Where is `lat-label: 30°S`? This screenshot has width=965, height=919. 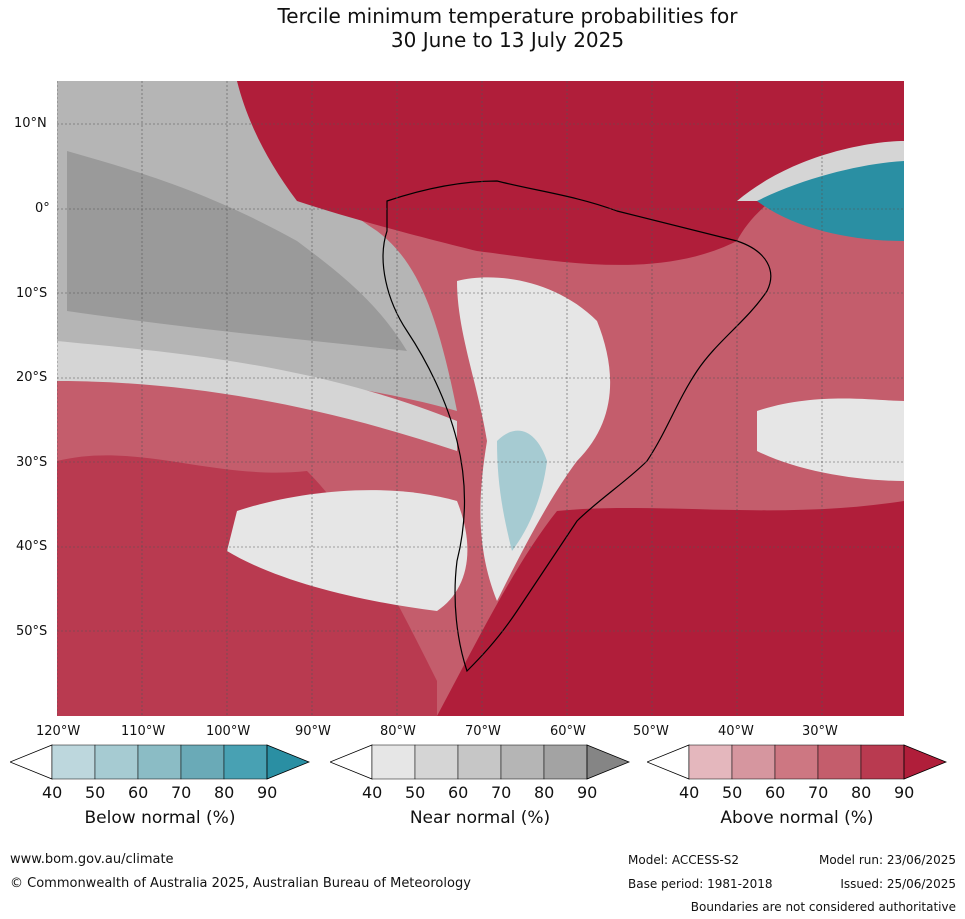
lat-label: 30°S is located at coordinates (32, 462).